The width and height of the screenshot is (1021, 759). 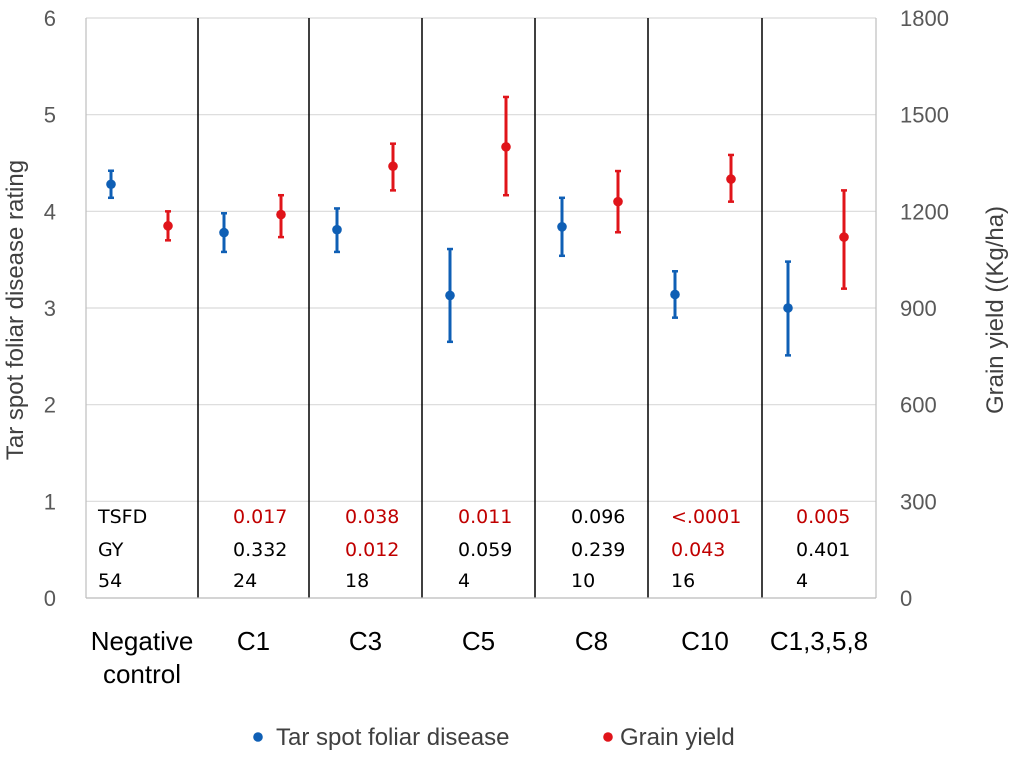 What do you see at coordinates (924, 18) in the screenshot?
I see `right-tick-label: 1800` at bounding box center [924, 18].